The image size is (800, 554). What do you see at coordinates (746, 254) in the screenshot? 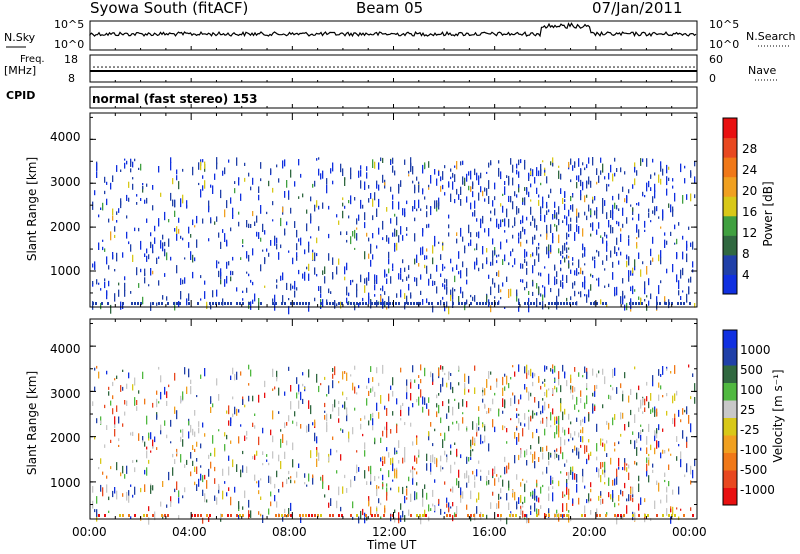
I see `power-cb-tick-8: 8` at bounding box center [746, 254].